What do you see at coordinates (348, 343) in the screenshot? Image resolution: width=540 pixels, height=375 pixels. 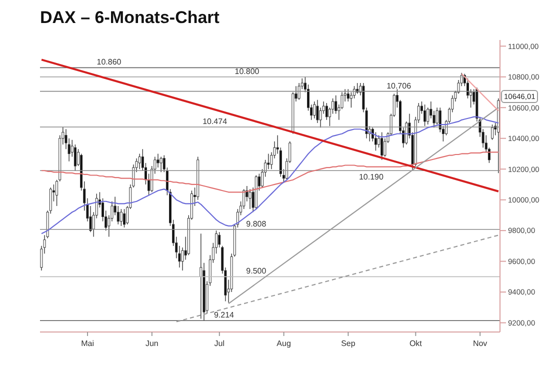 I see `x-tick-label: Sep` at bounding box center [348, 343].